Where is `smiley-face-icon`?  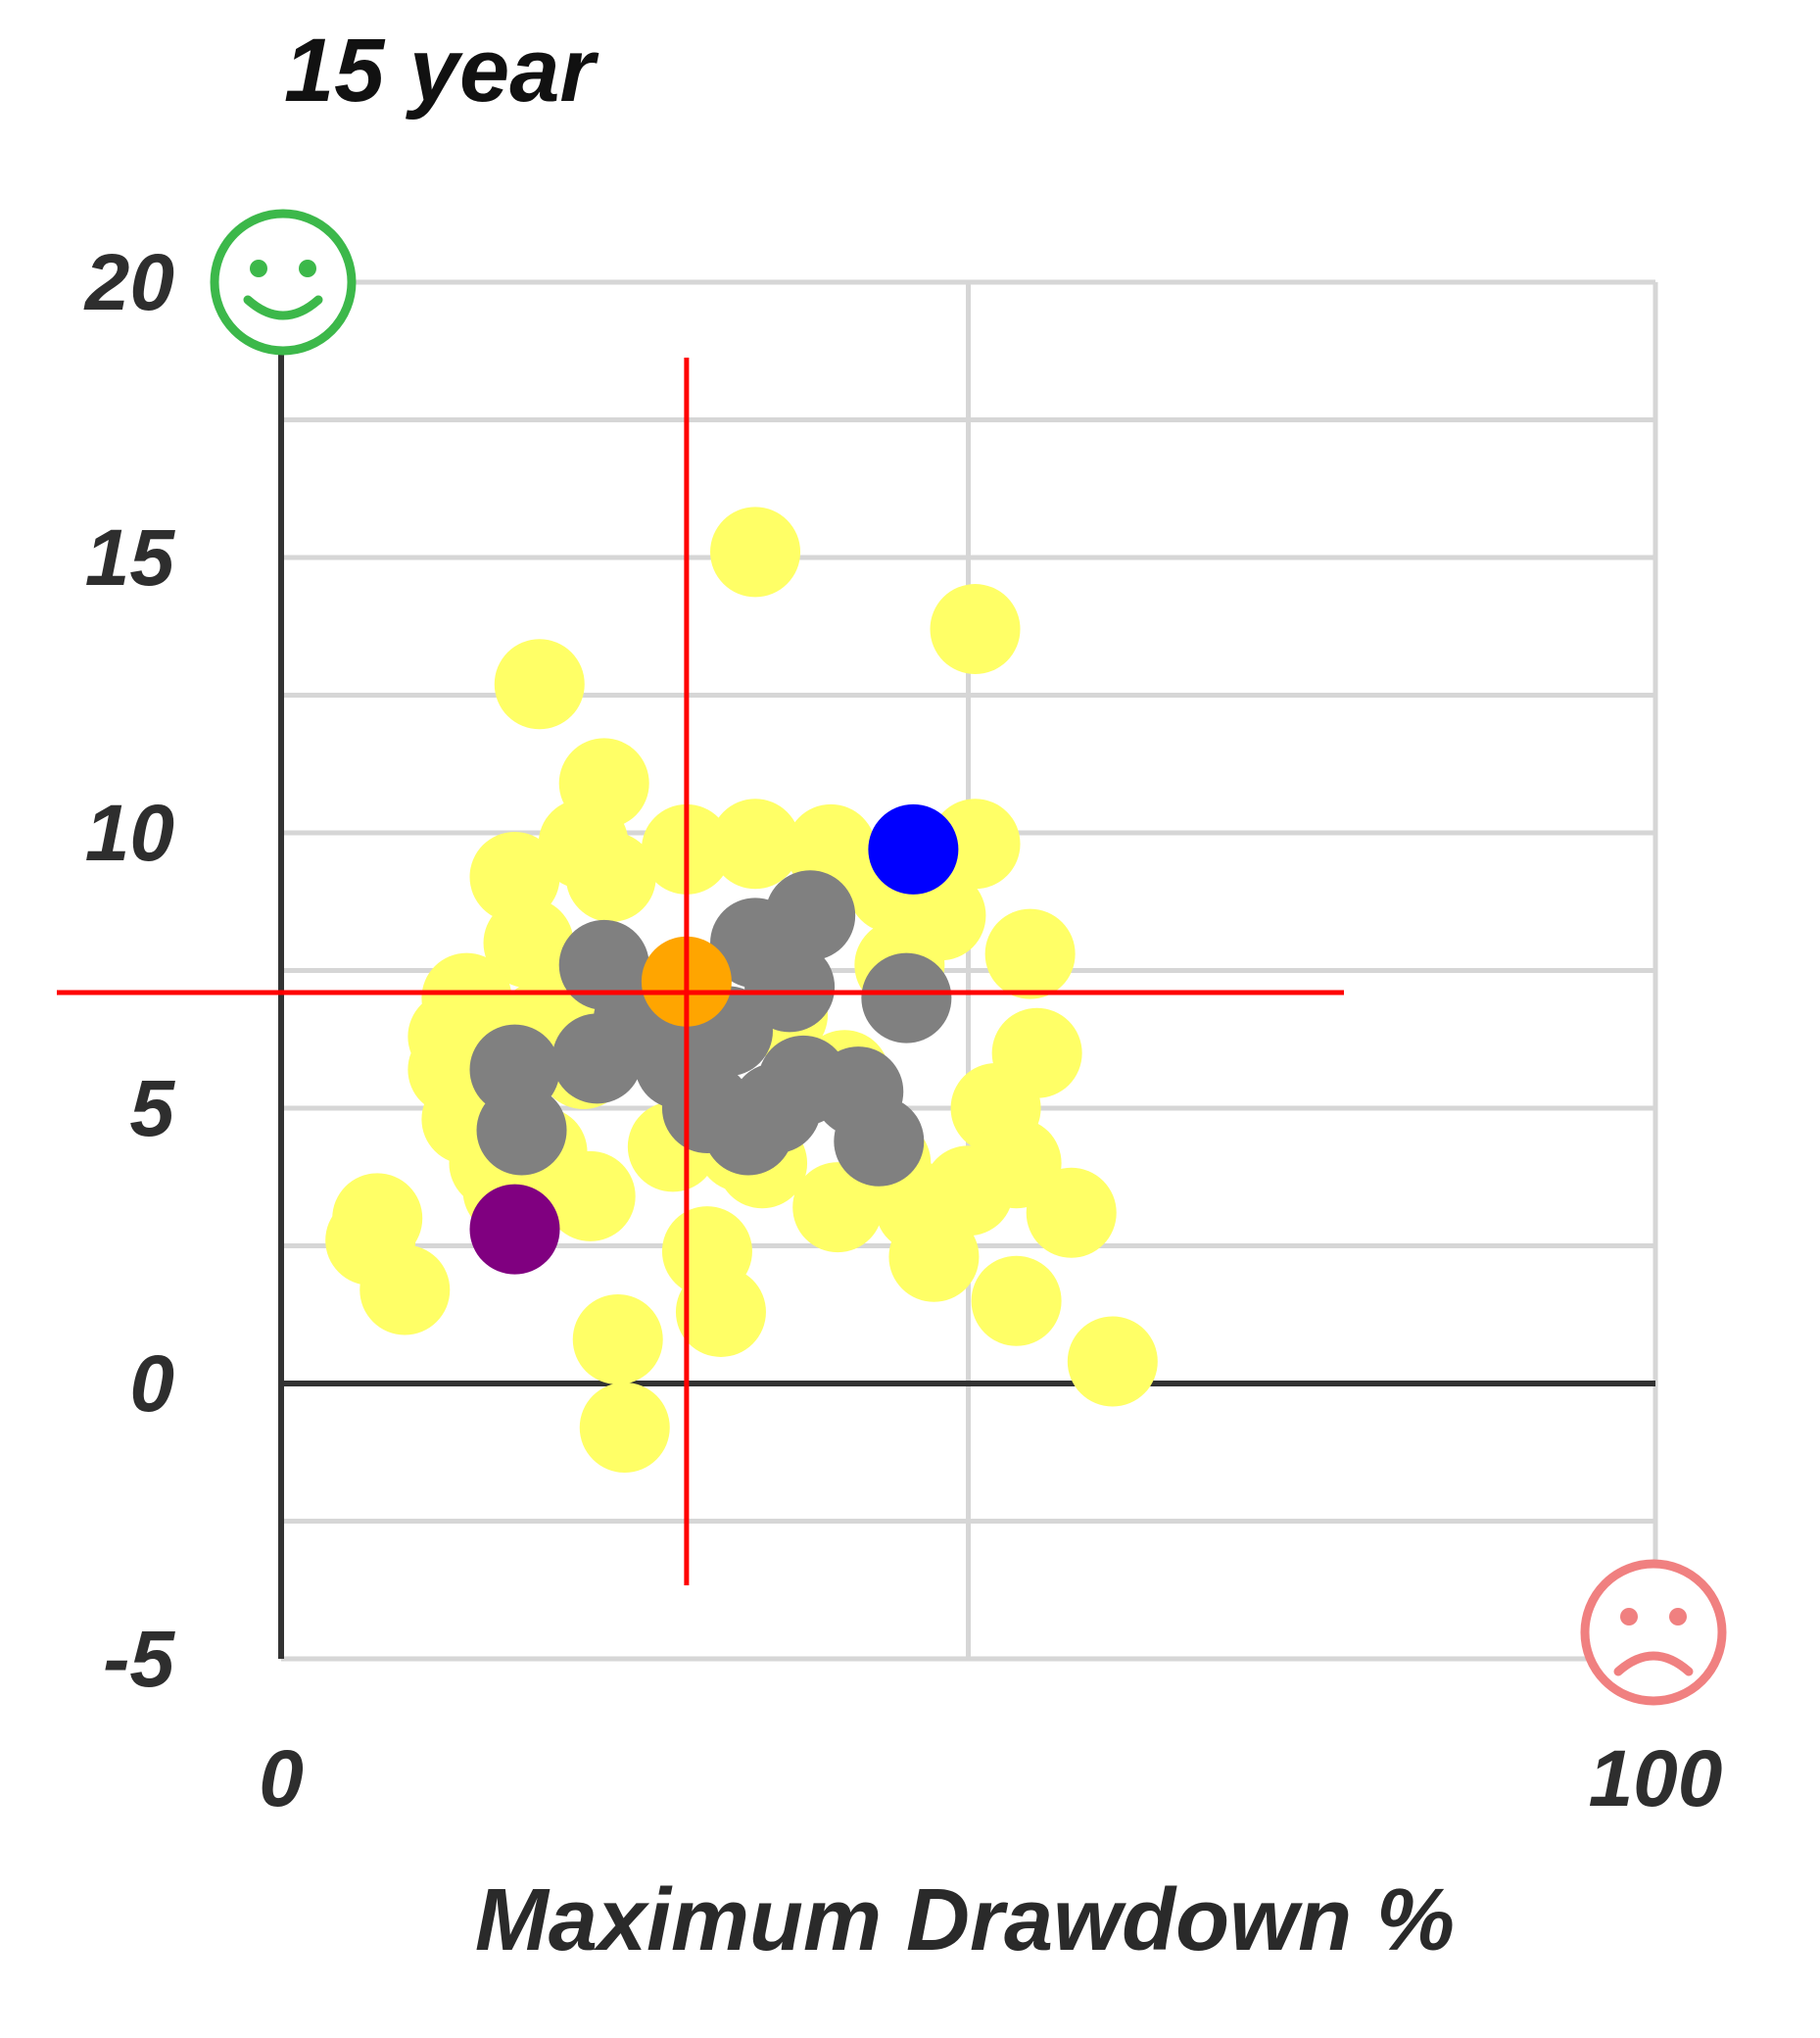 smiley-face-icon is located at coordinates (283, 282).